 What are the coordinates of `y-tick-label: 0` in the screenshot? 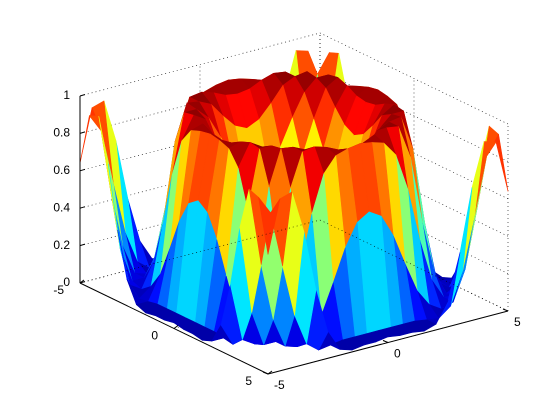 It's located at (154, 336).